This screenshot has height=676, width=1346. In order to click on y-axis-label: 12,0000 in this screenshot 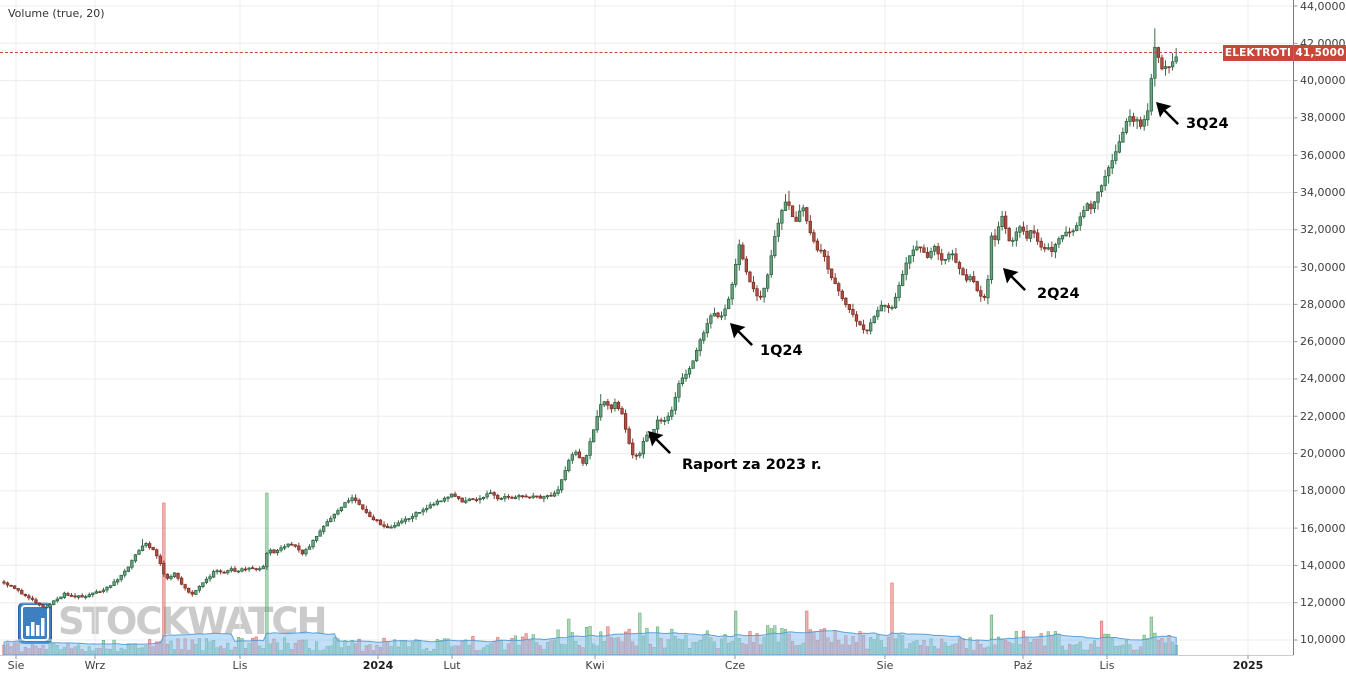, I will do `click(1323, 603)`.